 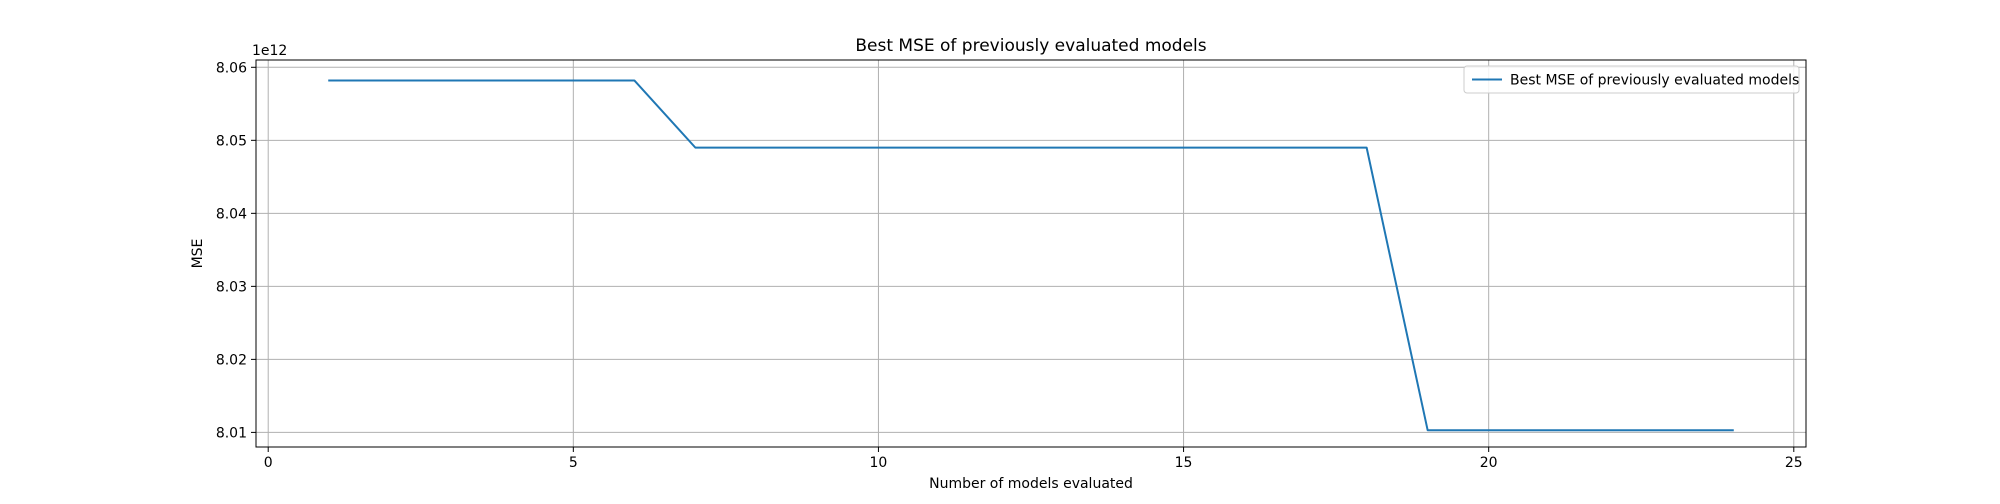 What do you see at coordinates (231, 360) in the screenshot?
I see `y-tick-label: 8.02` at bounding box center [231, 360].